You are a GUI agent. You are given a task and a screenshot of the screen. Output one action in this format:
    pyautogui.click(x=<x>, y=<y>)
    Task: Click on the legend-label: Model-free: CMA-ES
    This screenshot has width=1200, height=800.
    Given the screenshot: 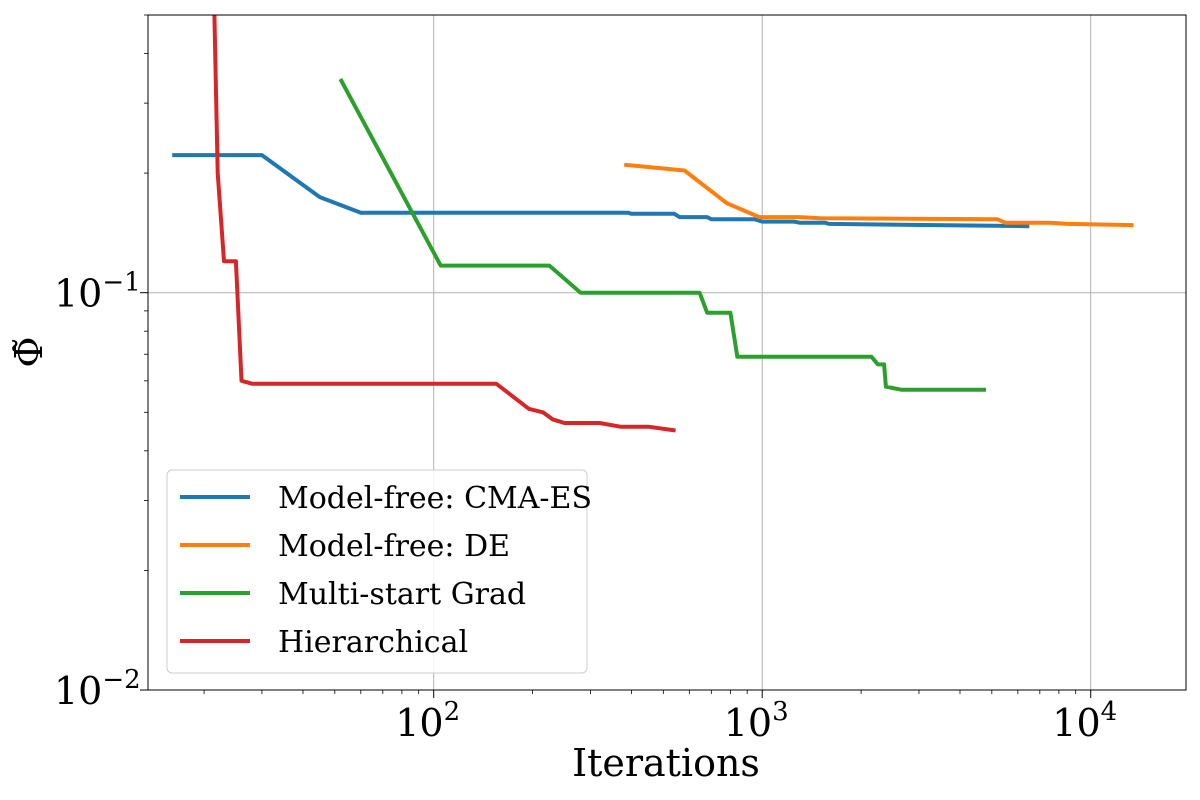 What is the action you would take?
    pyautogui.click(x=435, y=498)
    